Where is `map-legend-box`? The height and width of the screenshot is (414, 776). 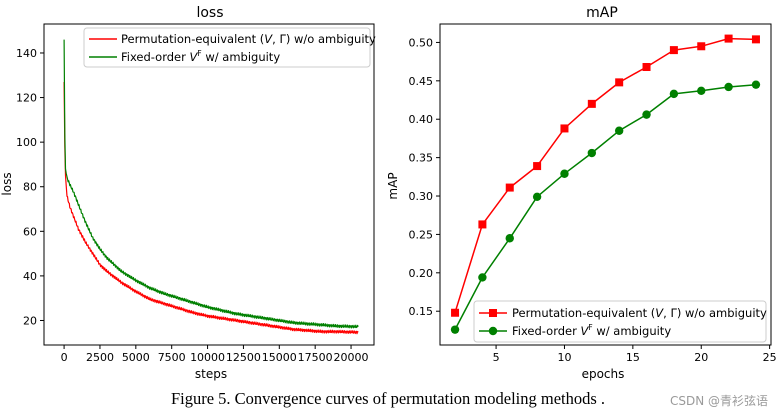 map-legend-box is located at coordinates (620, 321).